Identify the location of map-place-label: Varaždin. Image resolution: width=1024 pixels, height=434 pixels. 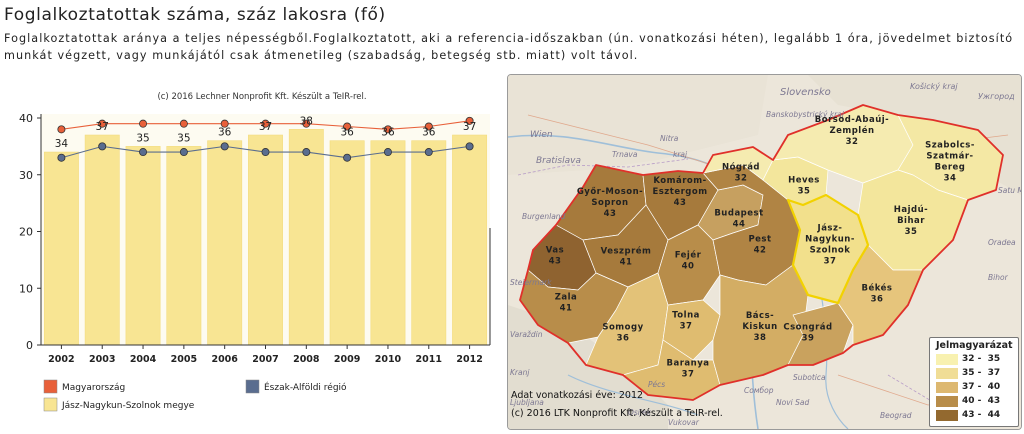
(526, 334).